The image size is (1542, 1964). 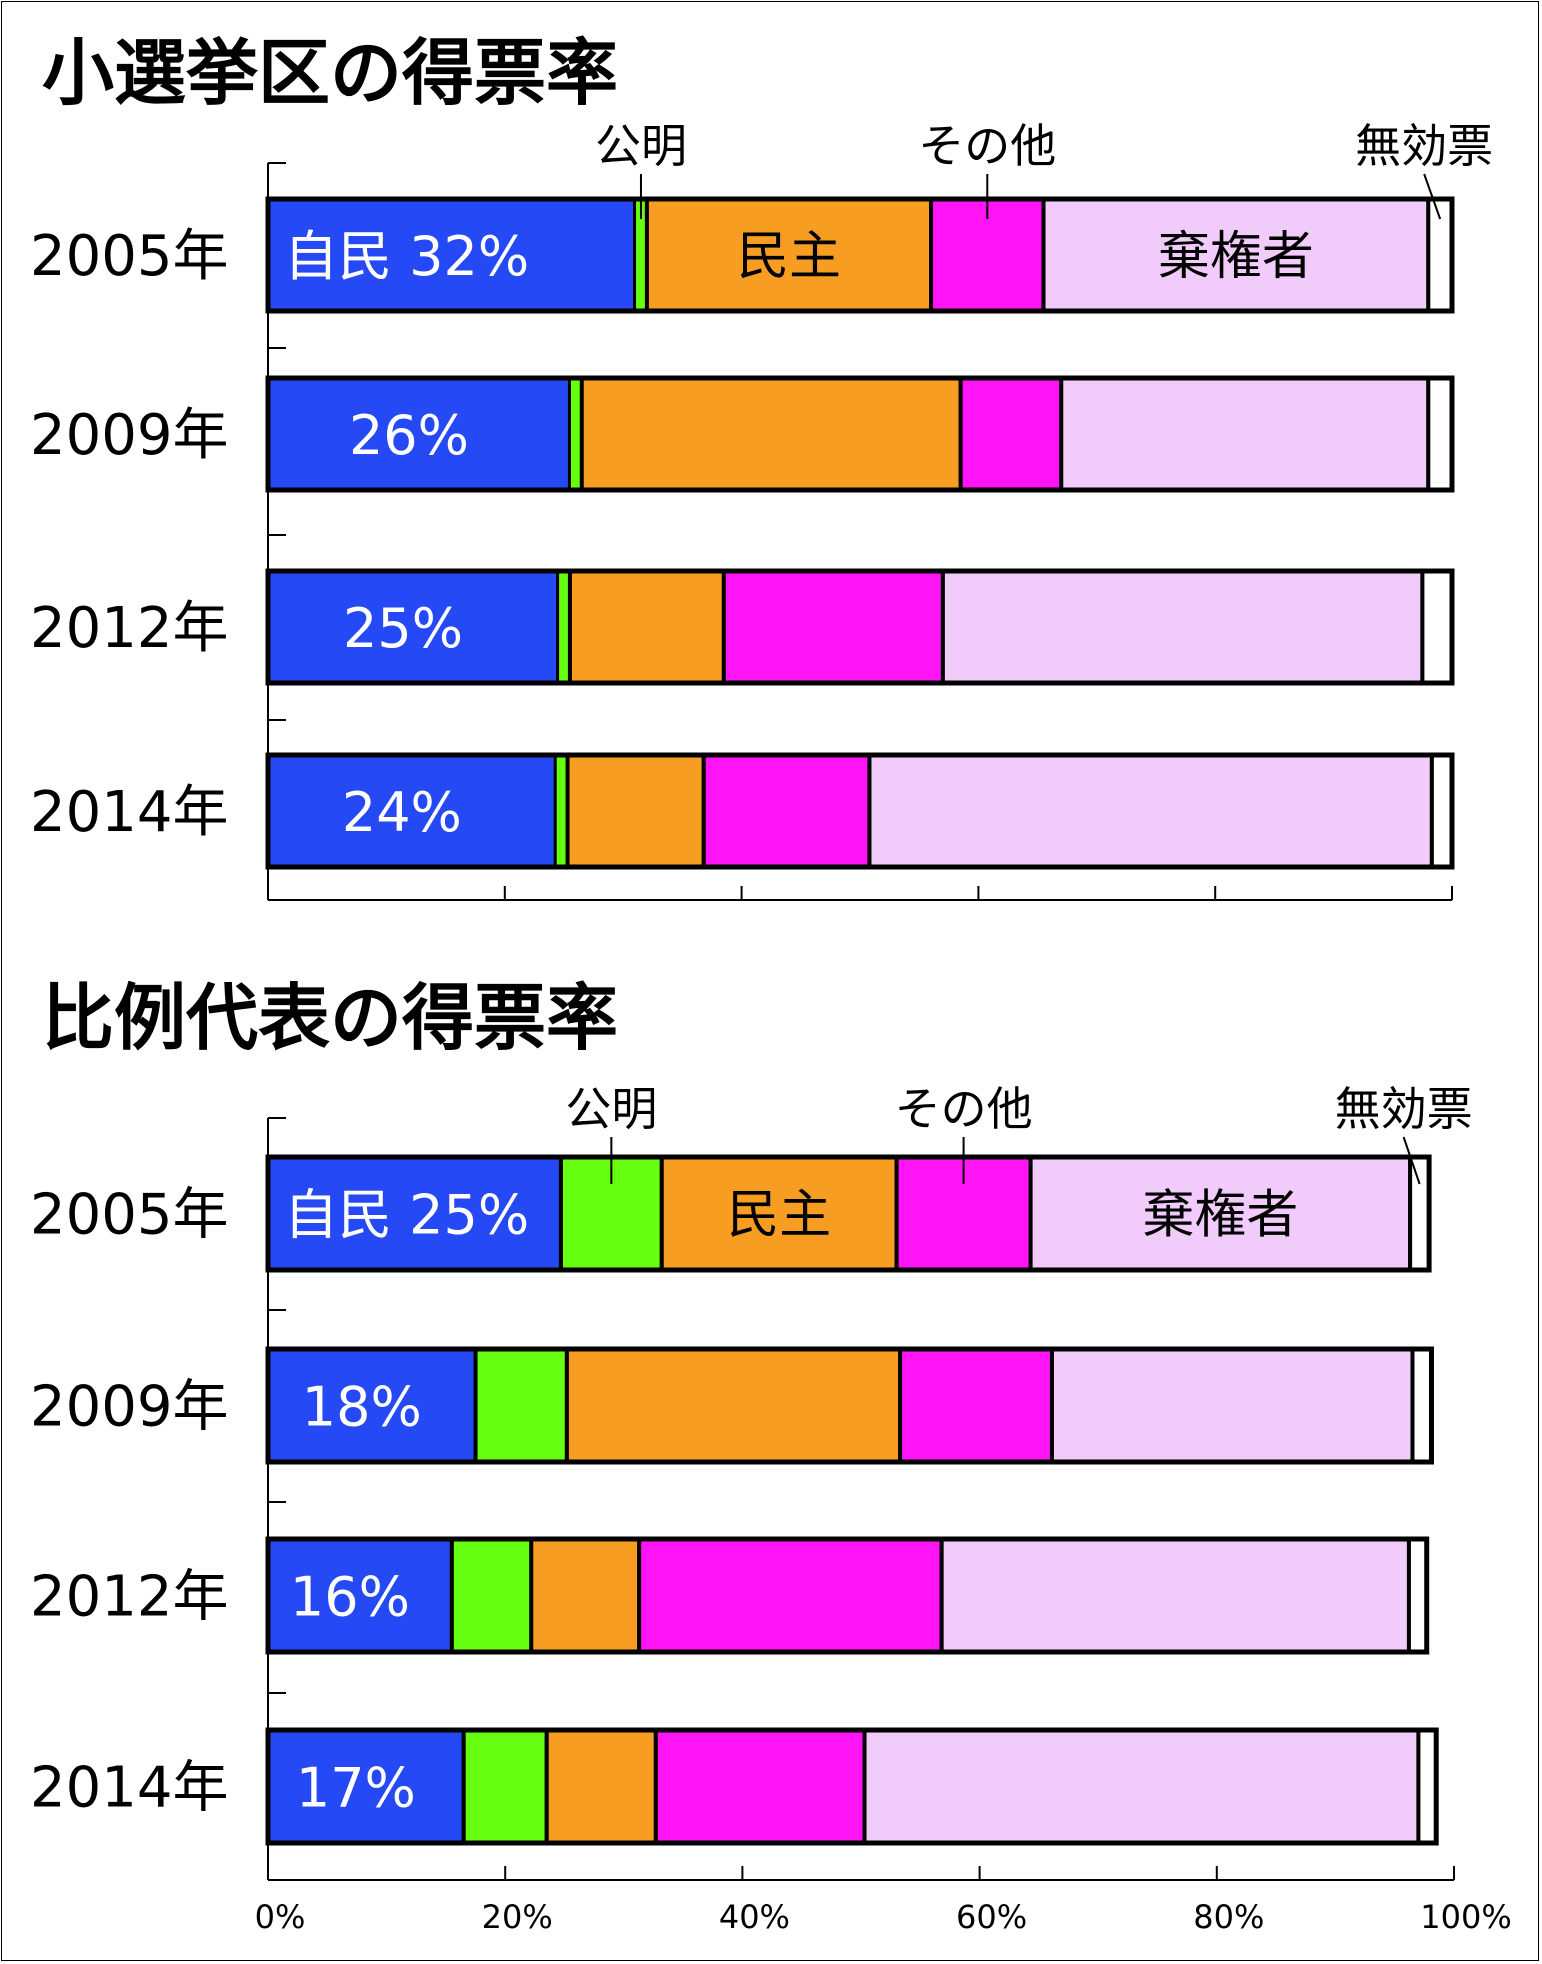 What do you see at coordinates (409, 435) in the screenshot?
I see `data-label-jimin: 26%` at bounding box center [409, 435].